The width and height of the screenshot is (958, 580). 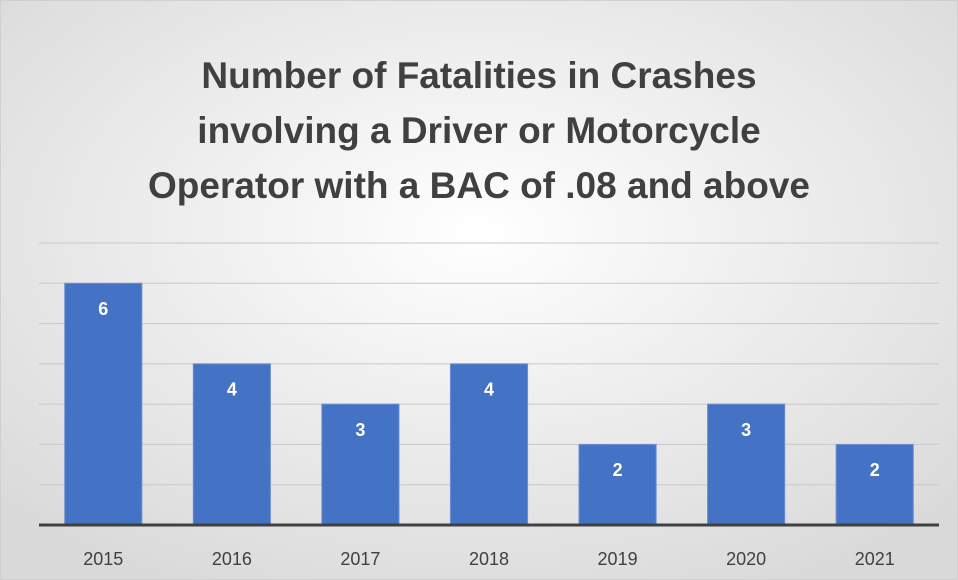 What do you see at coordinates (746, 559) in the screenshot?
I see `x-tick-label: 2020` at bounding box center [746, 559].